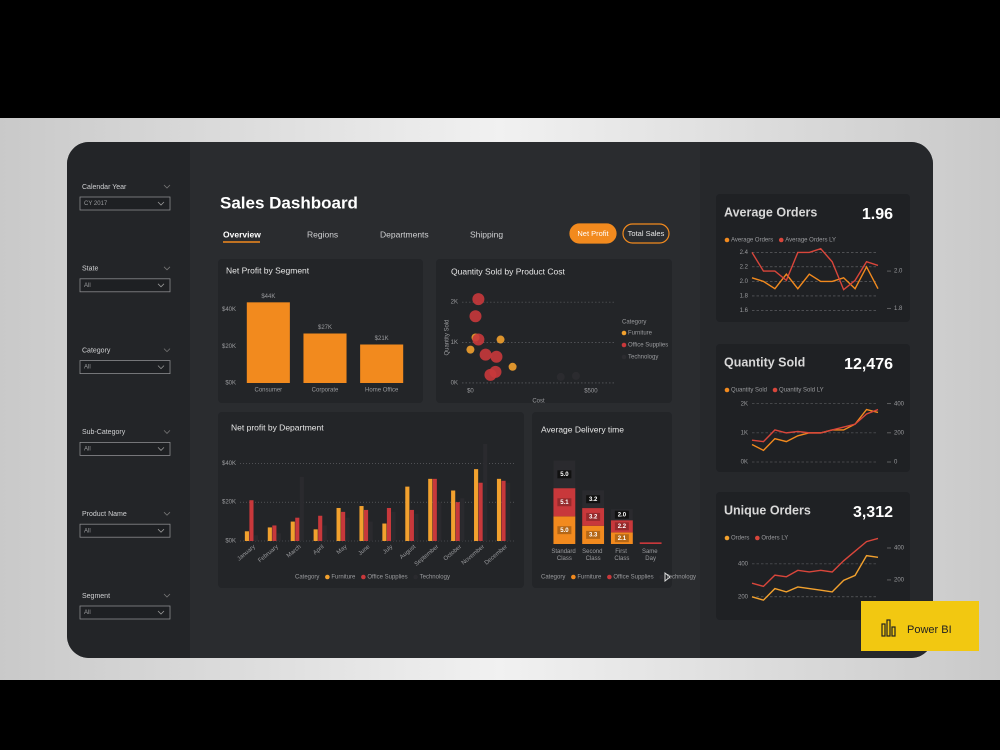 The width and height of the screenshot is (1000, 750). What do you see at coordinates (325, 328) in the screenshot?
I see `value-label: $27K` at bounding box center [325, 328].